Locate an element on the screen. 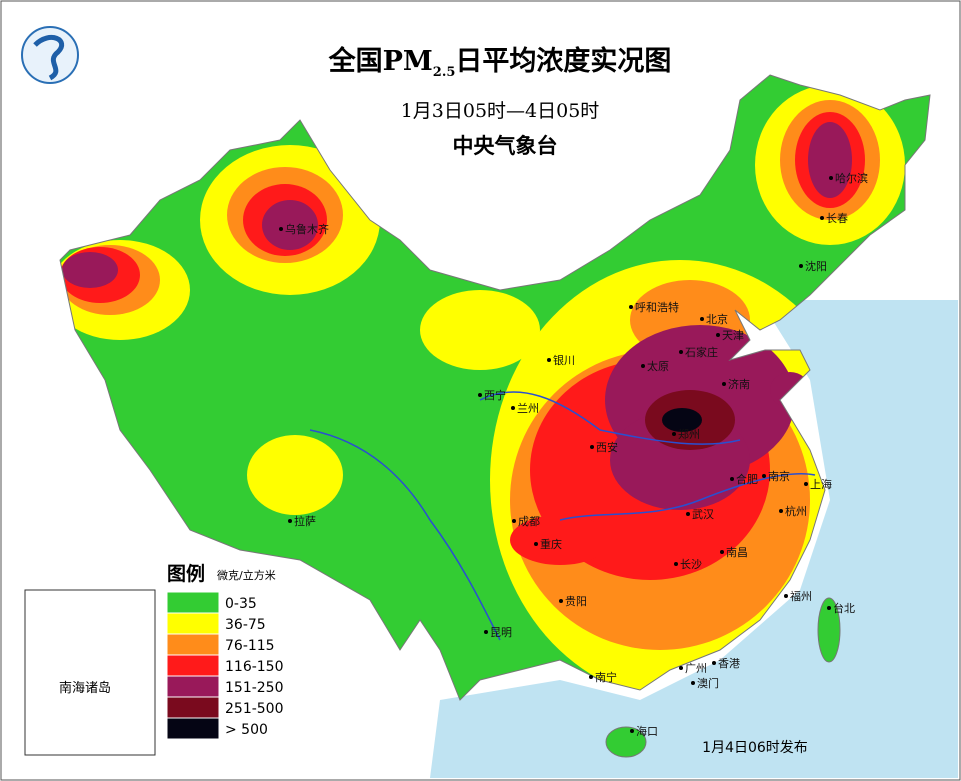 This screenshot has width=961, height=781. legend-unit: 微克/立方米 is located at coordinates (246, 575).